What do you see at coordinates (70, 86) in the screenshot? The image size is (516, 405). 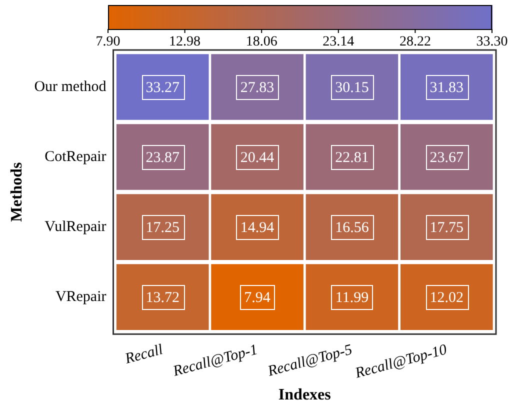 I see `y-tick-label: Our method` at bounding box center [70, 86].